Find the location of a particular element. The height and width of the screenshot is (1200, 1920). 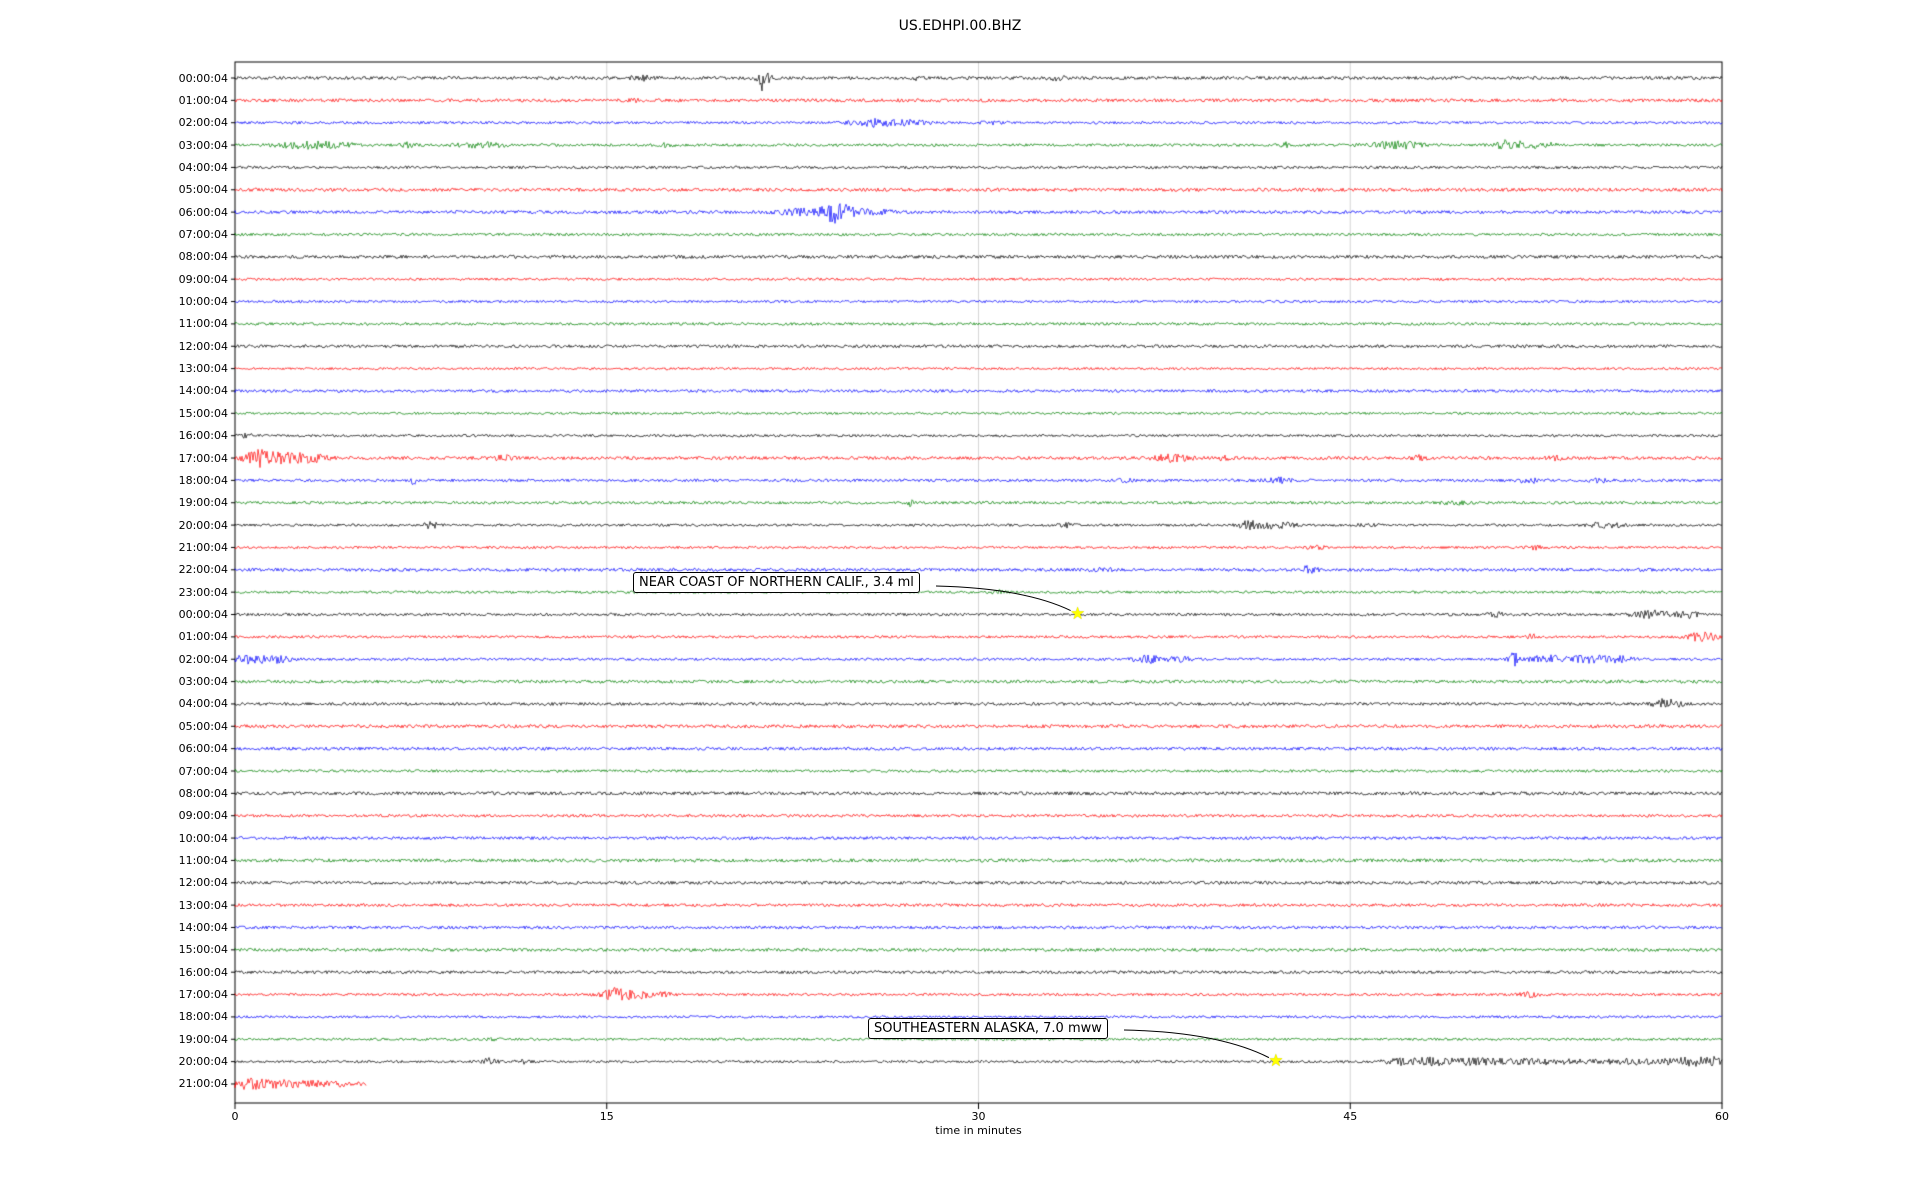

annotation-box: SOUTHEASTERN ALASKA, 7.0 mww is located at coordinates (988, 1028).